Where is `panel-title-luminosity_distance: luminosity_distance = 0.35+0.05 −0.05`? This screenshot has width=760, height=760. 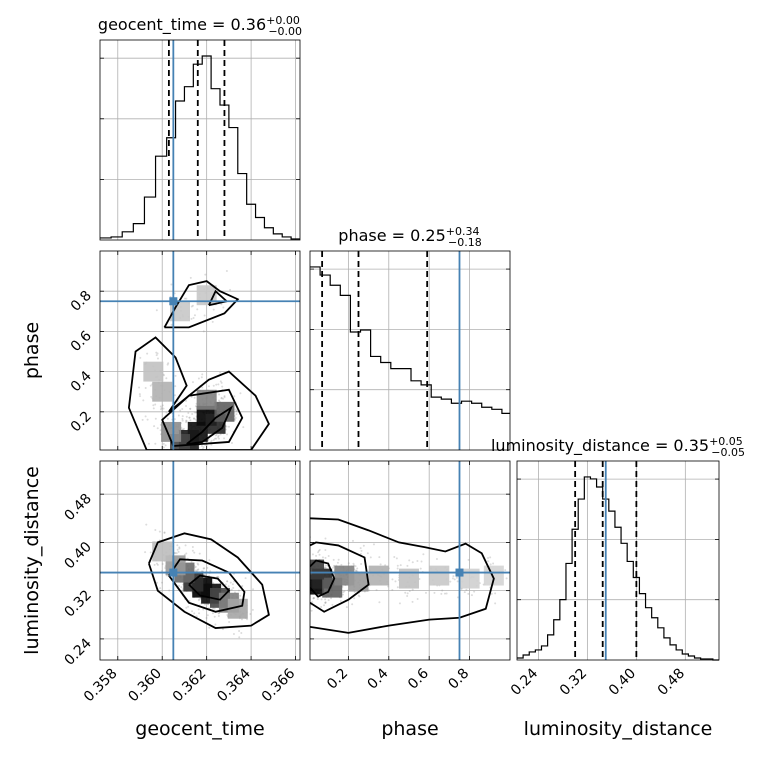 panel-title-luminosity_distance: luminosity_distance = 0.35+0.05 −0.05 is located at coordinates (618, 447).